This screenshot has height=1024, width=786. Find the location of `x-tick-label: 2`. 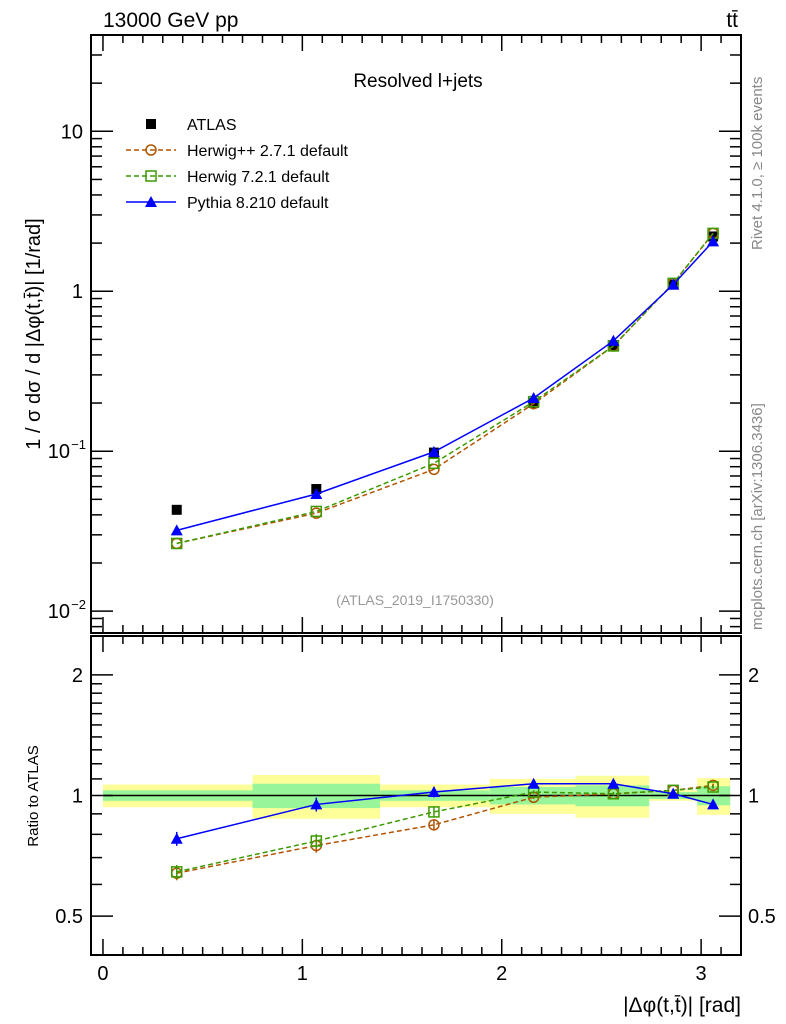

x-tick-label: 2 is located at coordinates (501, 974).